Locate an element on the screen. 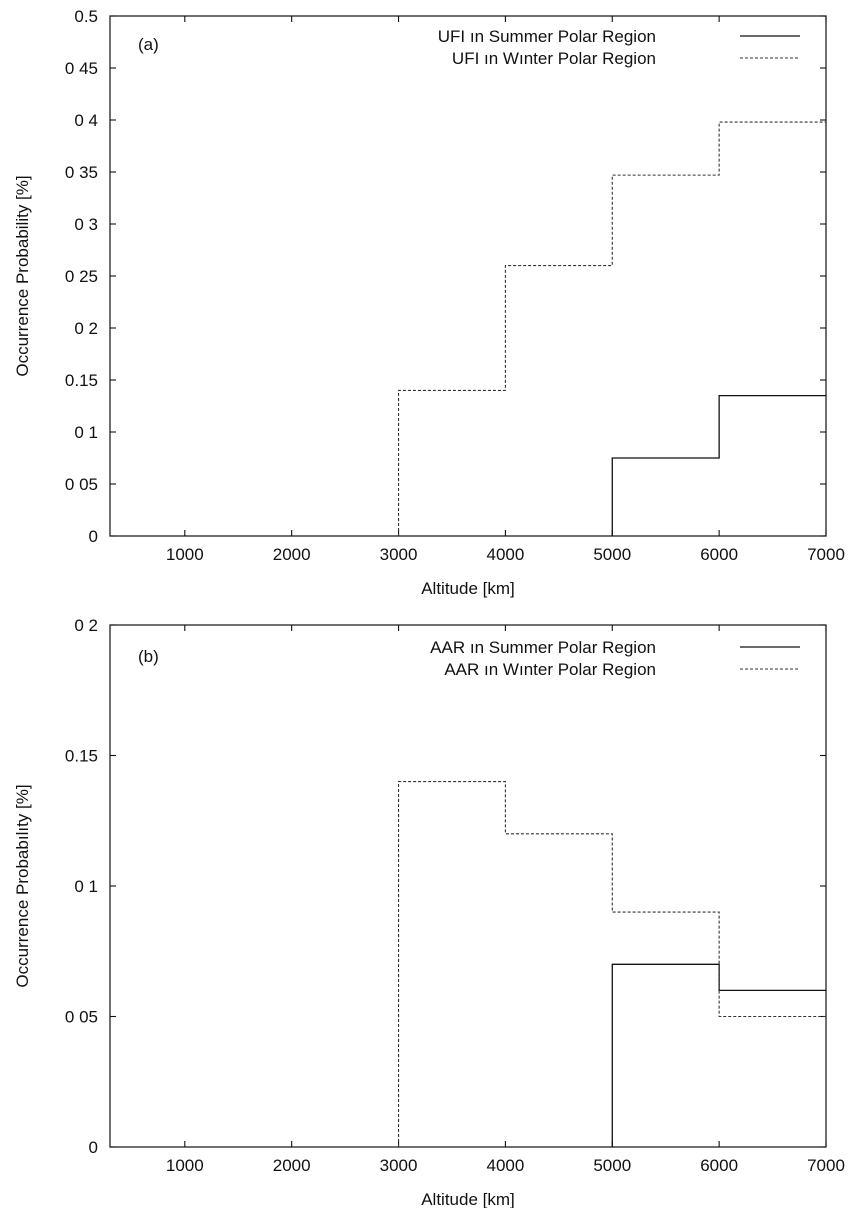  y-tick-label: 0 25 is located at coordinates (81, 276).